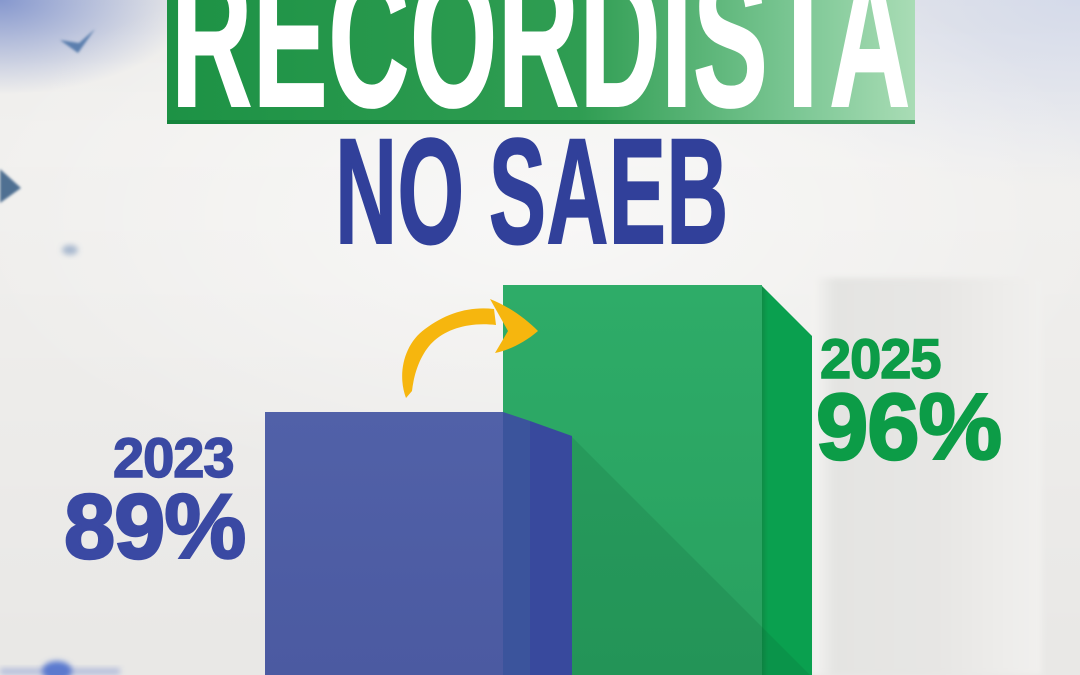 The image size is (1080, 675). I want to click on bar-2023-side-face-dark, so click(551, 548).